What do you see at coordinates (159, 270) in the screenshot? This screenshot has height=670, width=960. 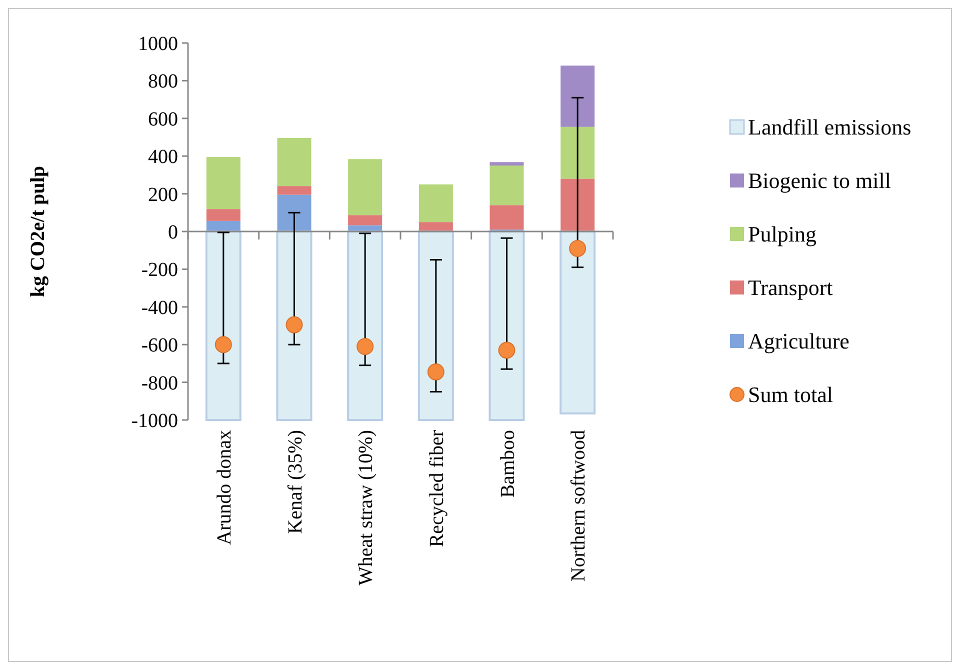 I see `y-tick-label: -200` at bounding box center [159, 270].